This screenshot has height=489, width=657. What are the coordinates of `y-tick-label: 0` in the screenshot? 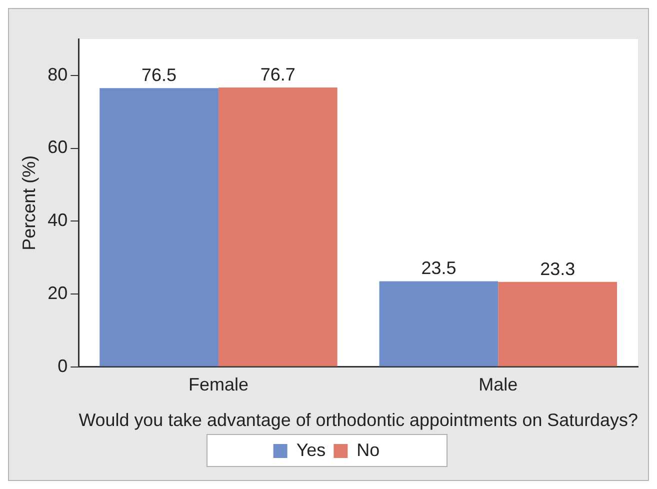 It's located at (63, 366).